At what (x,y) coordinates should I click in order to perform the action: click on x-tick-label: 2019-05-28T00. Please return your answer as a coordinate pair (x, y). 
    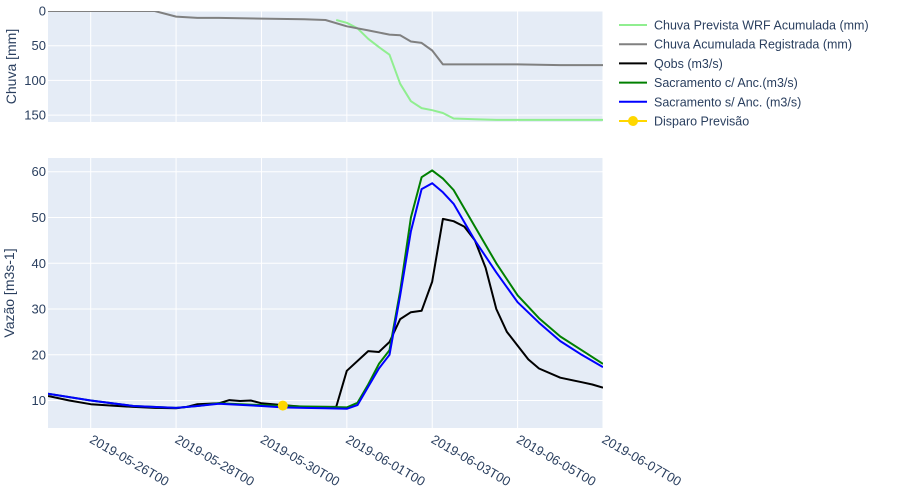
    Looking at the image, I should click on (215, 460).